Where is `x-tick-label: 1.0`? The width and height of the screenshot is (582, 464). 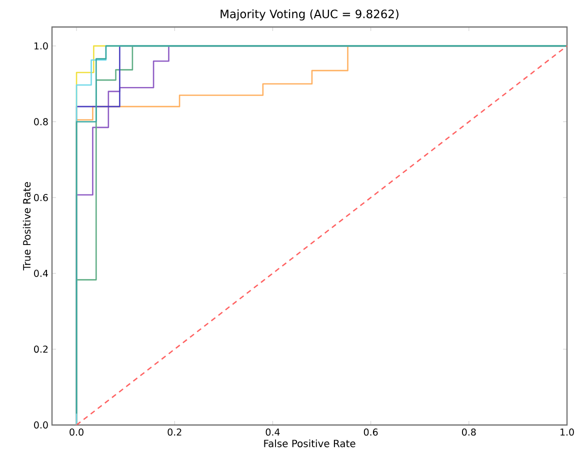
x-tick-label: 1.0 is located at coordinates (567, 432).